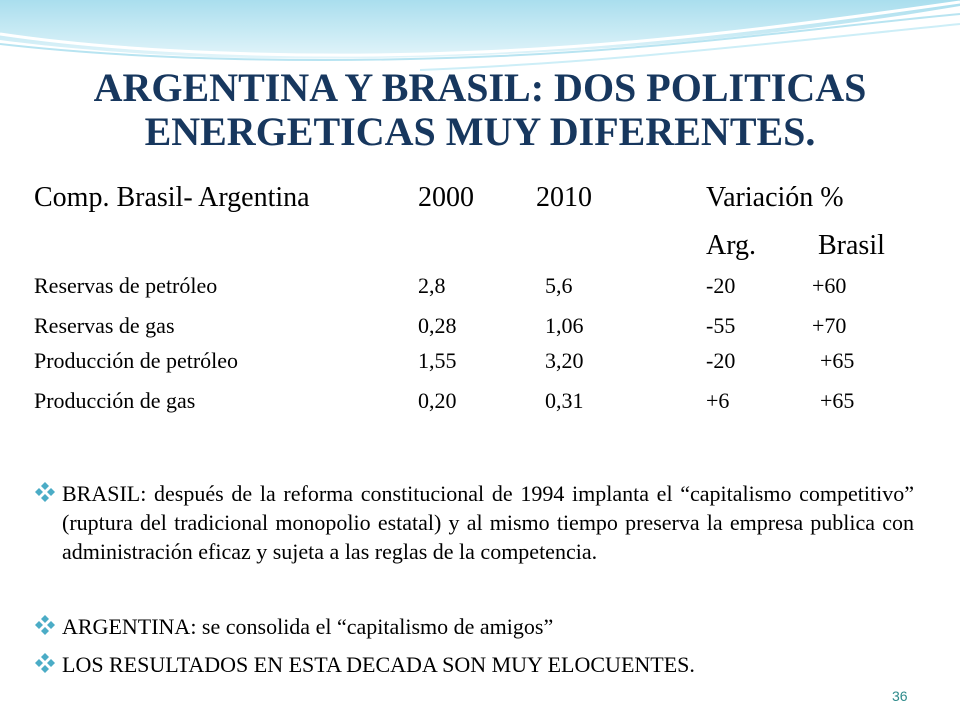 The height and width of the screenshot is (720, 960). What do you see at coordinates (731, 245) in the screenshot?
I see `table-subheader-arg: Arg.` at bounding box center [731, 245].